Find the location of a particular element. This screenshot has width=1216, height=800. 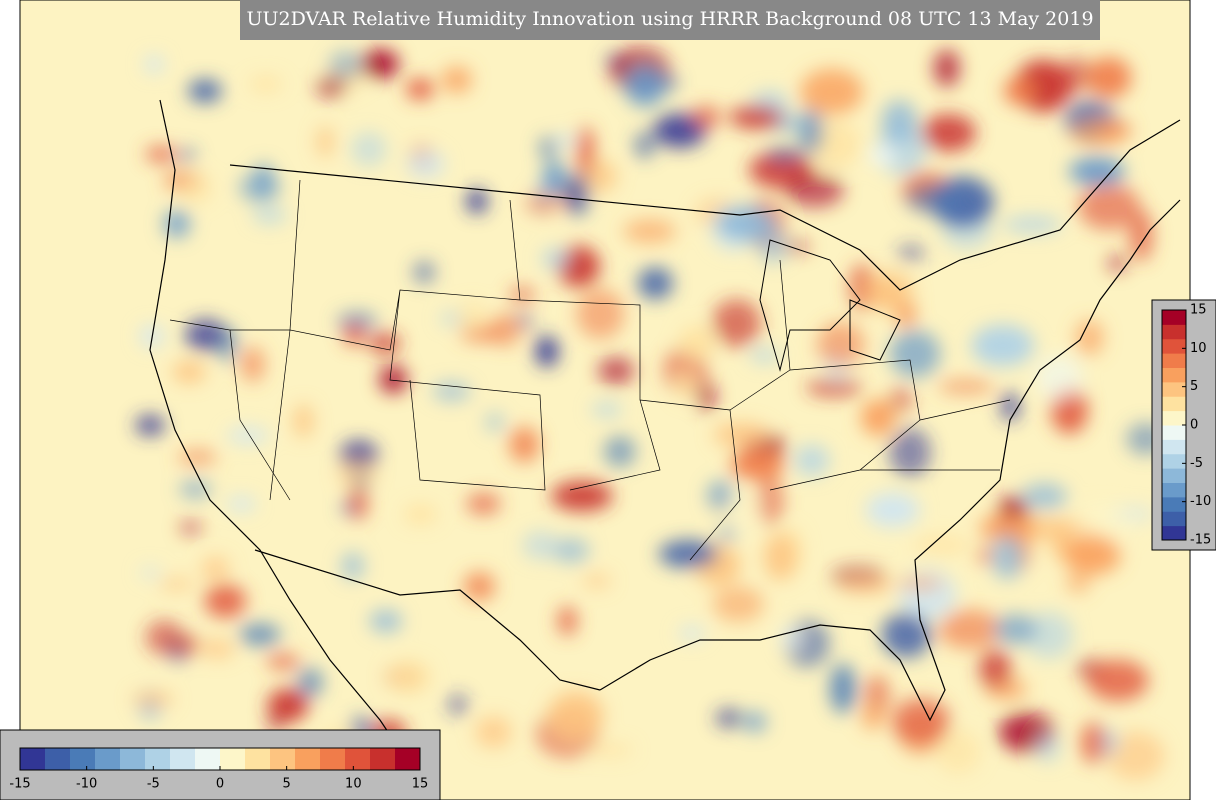

colorbar-tick-label: 10 is located at coordinates (353, 784).